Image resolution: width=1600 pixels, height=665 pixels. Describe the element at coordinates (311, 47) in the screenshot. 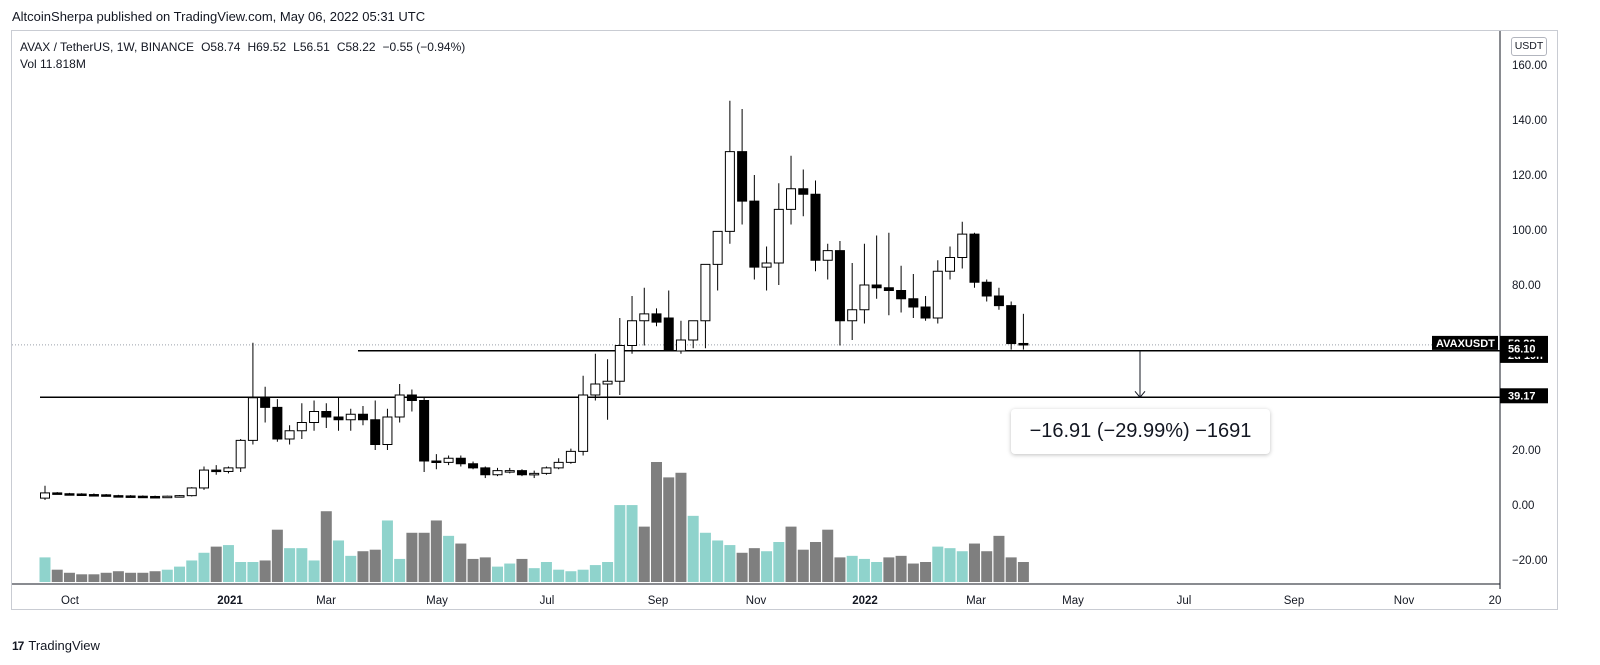

I see `low-value: L56.51` at that location.